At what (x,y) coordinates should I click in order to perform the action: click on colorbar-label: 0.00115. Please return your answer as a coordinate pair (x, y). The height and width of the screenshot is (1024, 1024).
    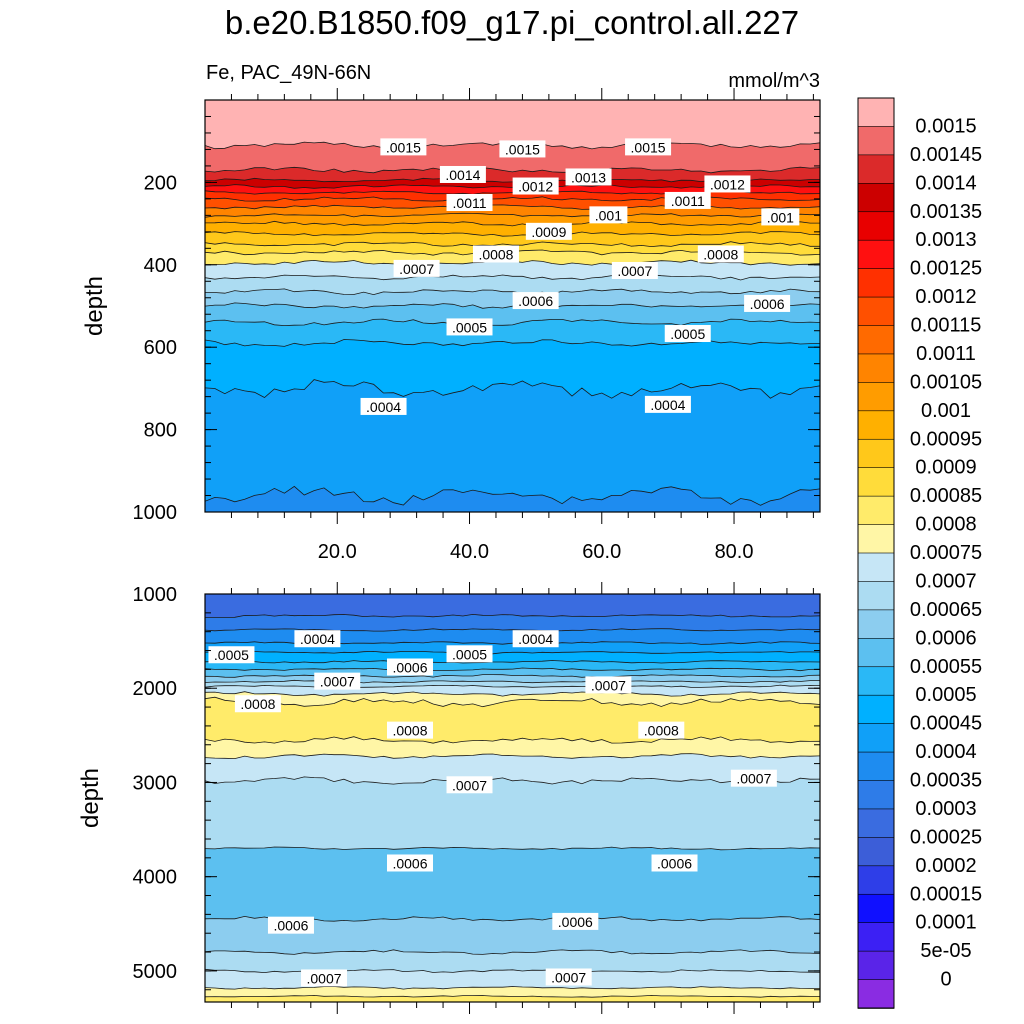
    Looking at the image, I should click on (946, 326).